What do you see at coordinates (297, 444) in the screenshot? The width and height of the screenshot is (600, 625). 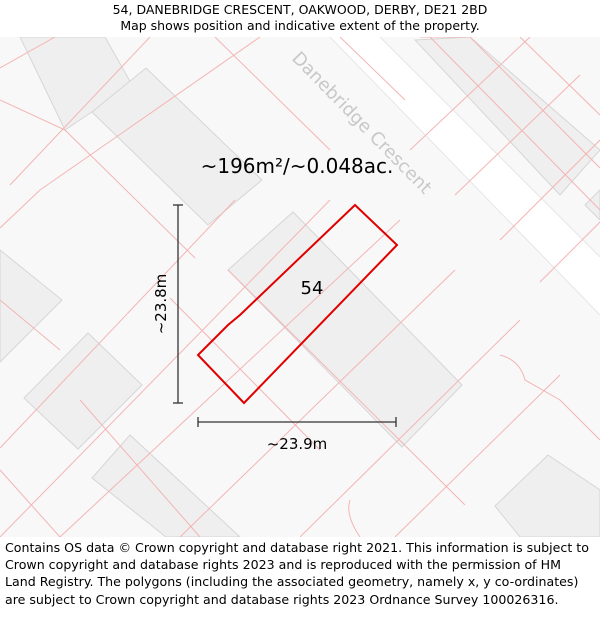 I see `width-label: ~23.9m` at bounding box center [297, 444].